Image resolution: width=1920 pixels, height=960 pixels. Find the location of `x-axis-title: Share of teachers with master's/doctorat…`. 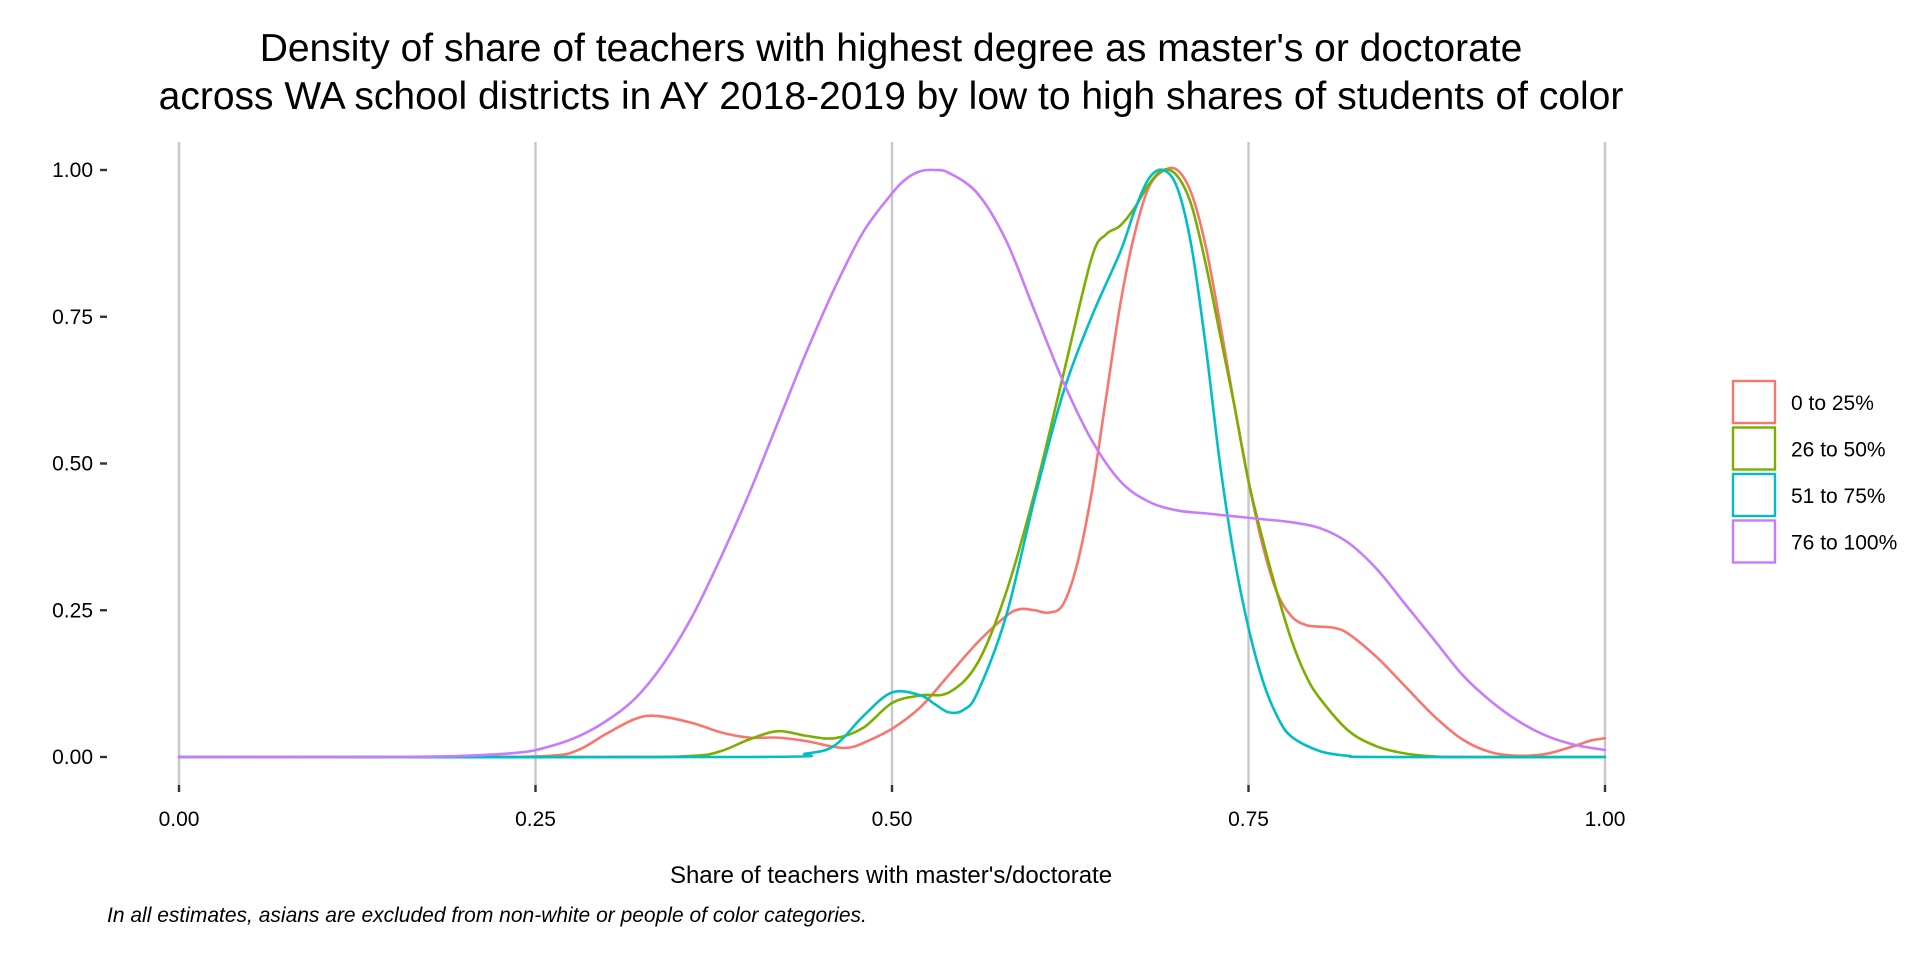

x-axis-title: Share of teachers with master's/doctorat… is located at coordinates (891, 875).